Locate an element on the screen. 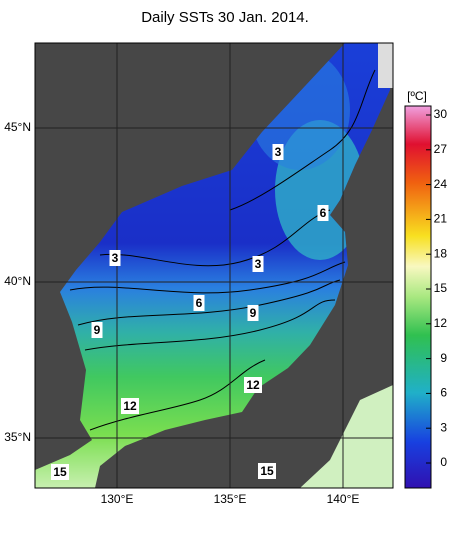  colorbar-tick-label: 30 is located at coordinates (441, 114).